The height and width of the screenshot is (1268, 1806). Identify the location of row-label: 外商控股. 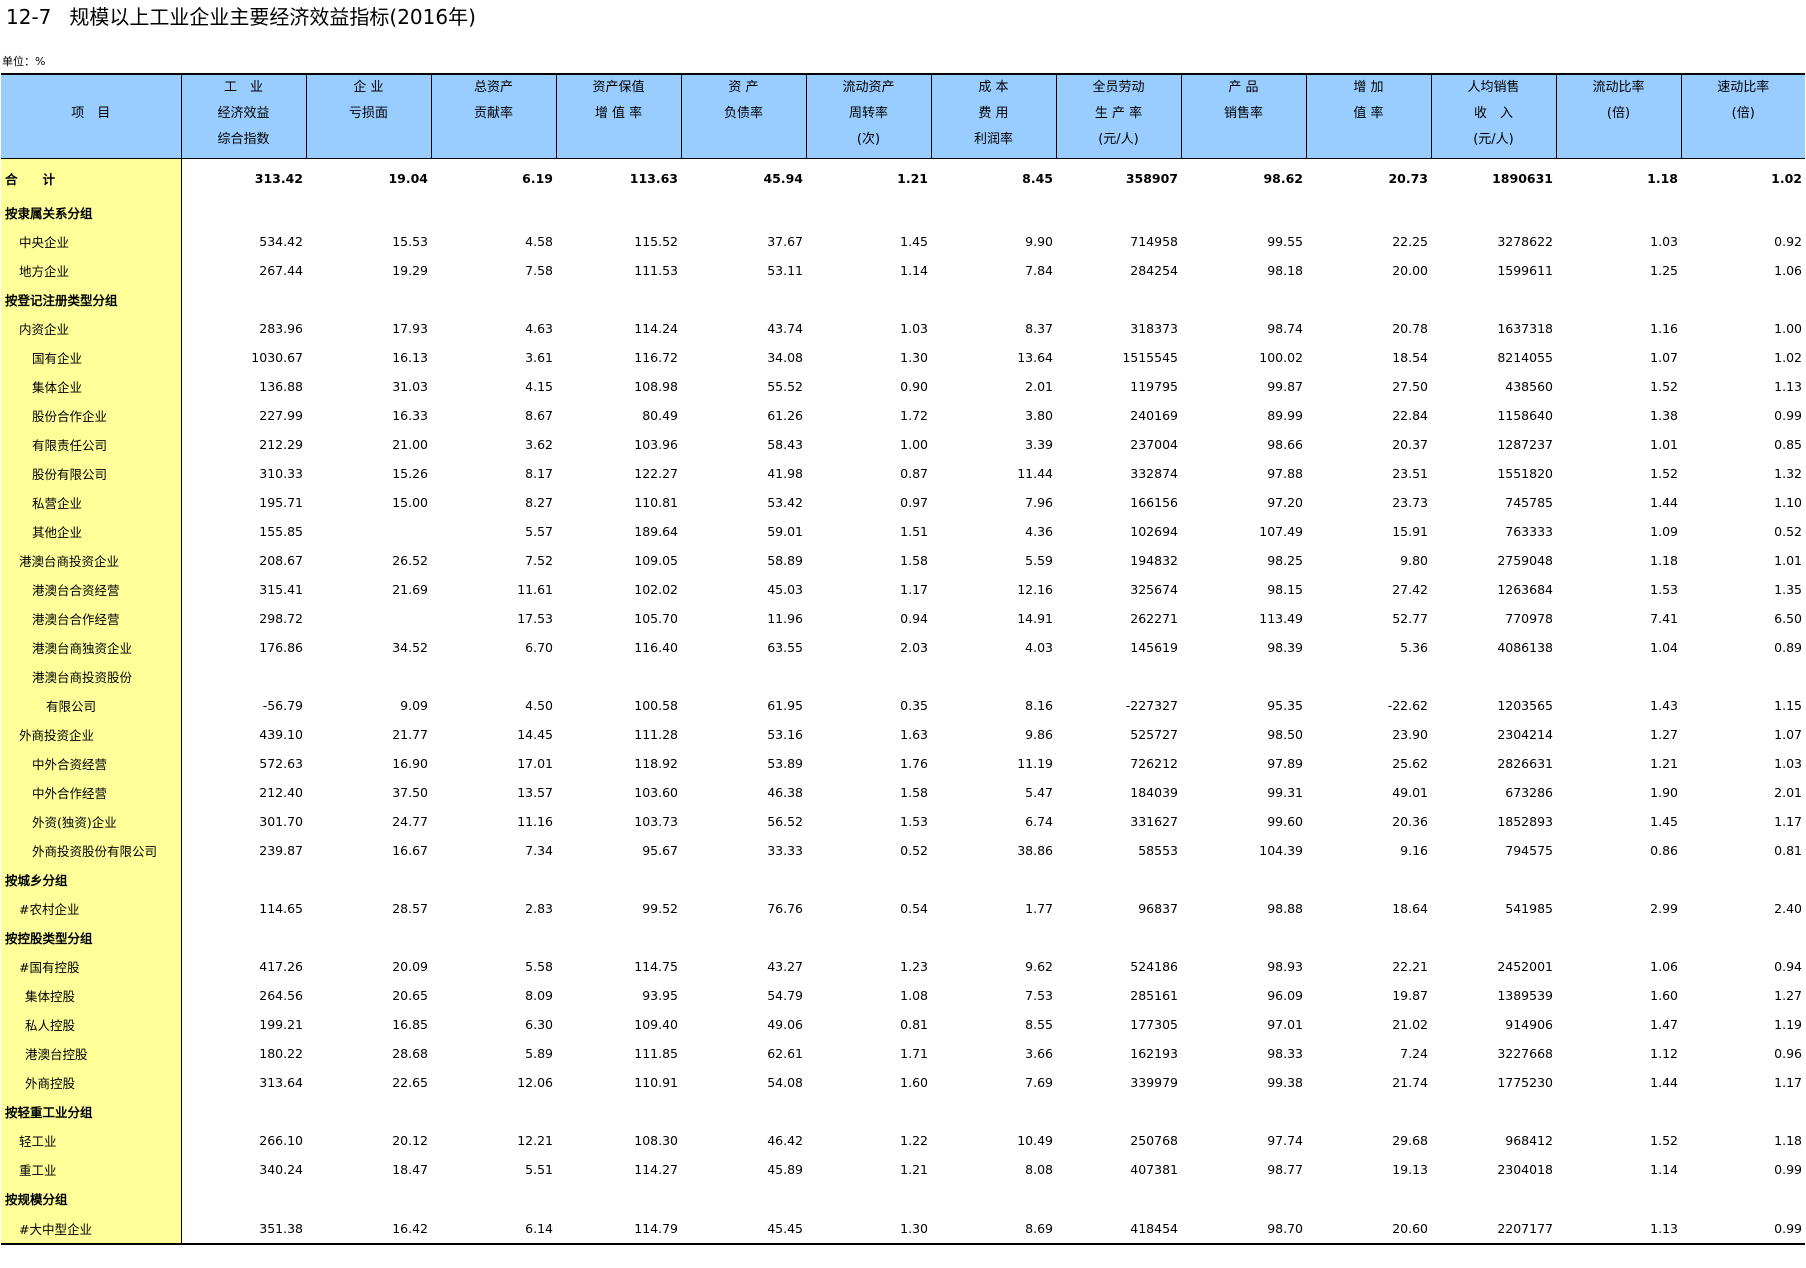
(91, 1082).